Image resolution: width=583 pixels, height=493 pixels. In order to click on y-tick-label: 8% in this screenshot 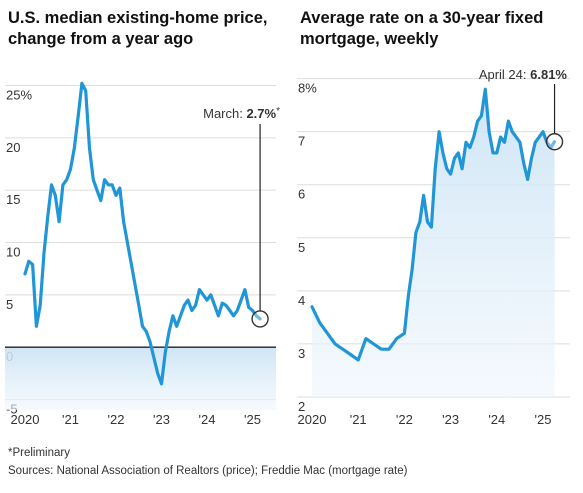, I will do `click(307, 88)`.